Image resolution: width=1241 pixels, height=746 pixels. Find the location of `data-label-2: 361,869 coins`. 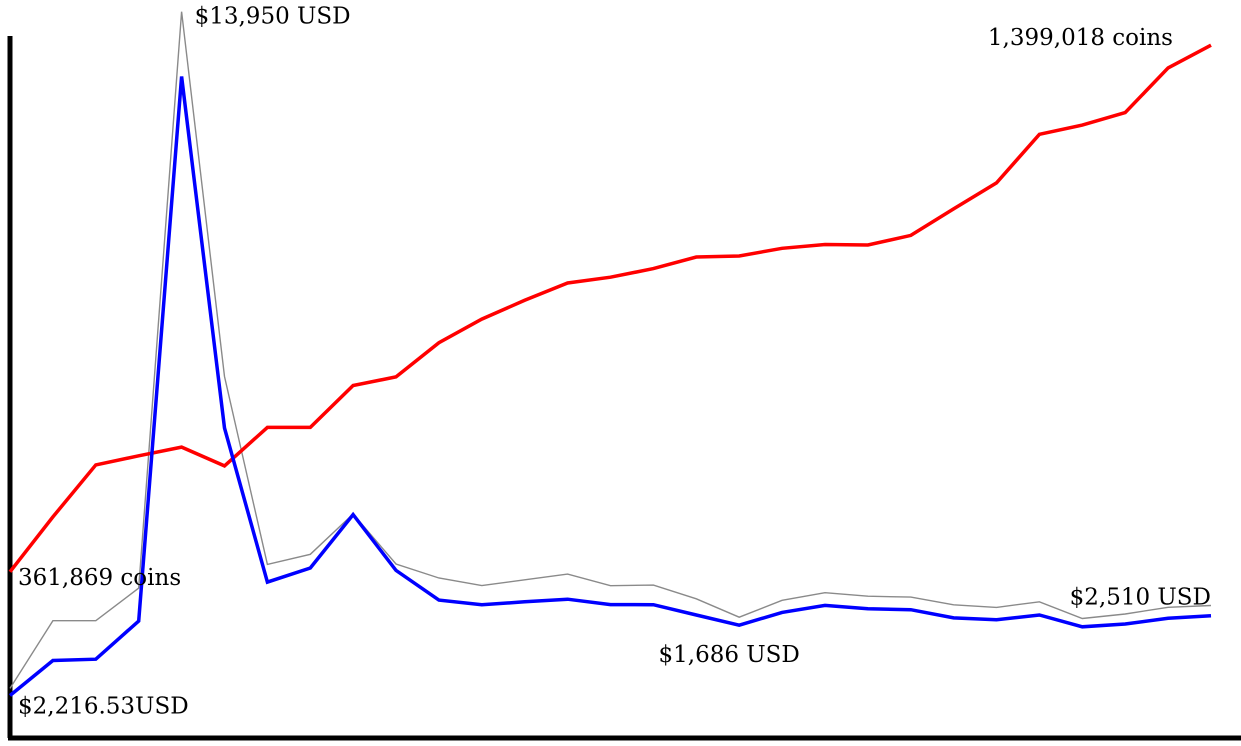

data-label-2: 361,869 coins is located at coordinates (99, 578).